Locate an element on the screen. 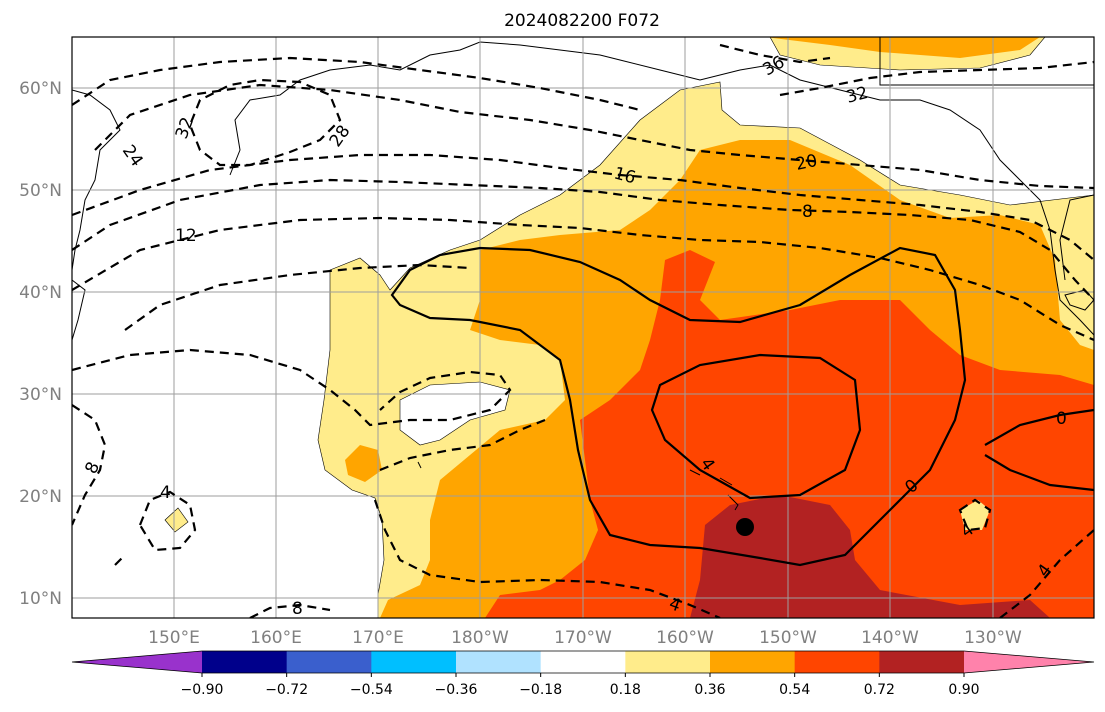 The height and width of the screenshot is (712, 1105). map-title: 2024082200 F072 is located at coordinates (582, 21).